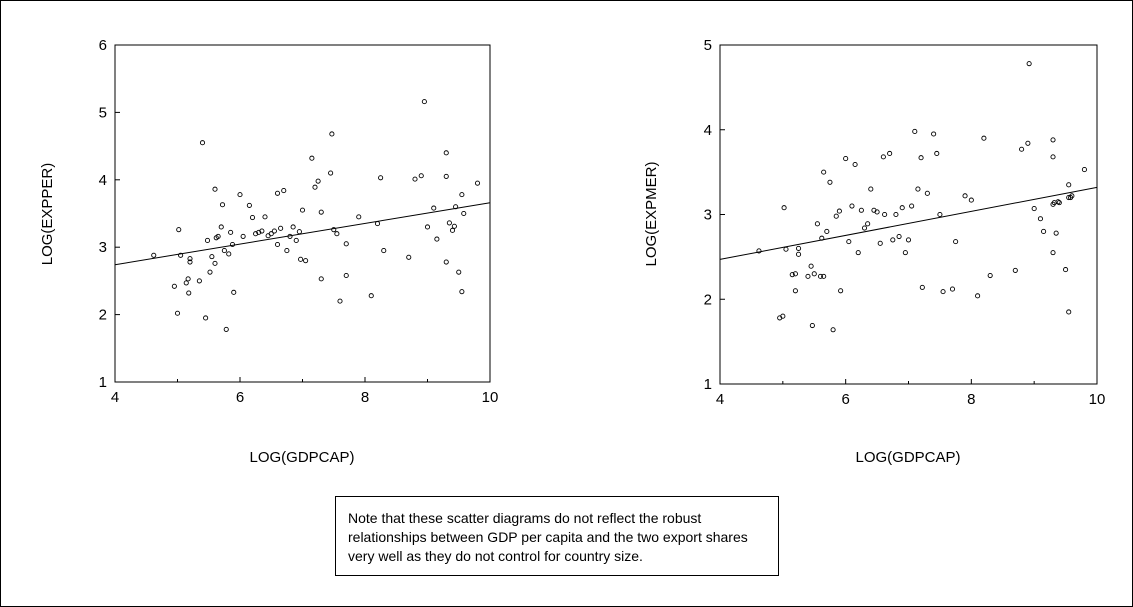 Image resolution: width=1133 pixels, height=607 pixels. Describe the element at coordinates (109, 214) in the screenshot. I see `y-axis-ticks: 1 2 3 4 5 6` at that location.